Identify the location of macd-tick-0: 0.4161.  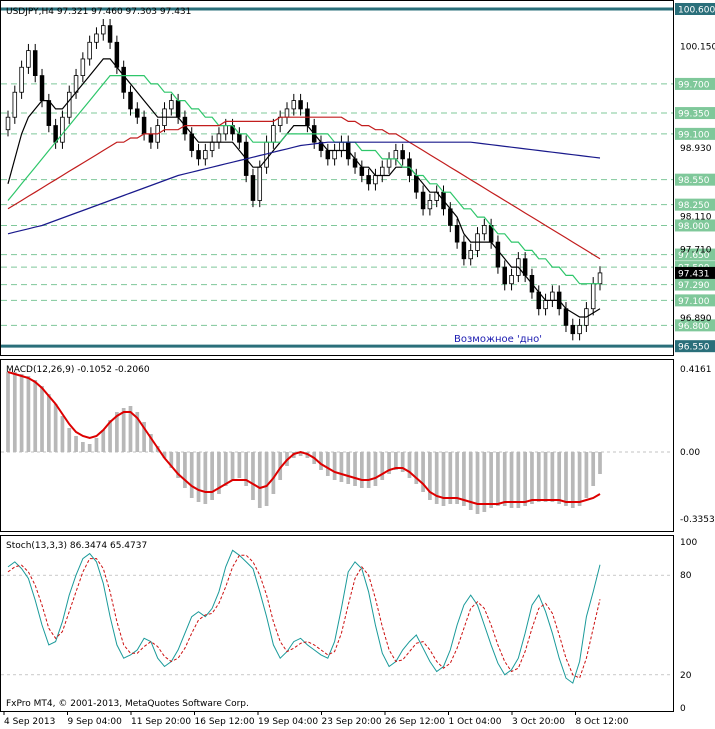
(696, 370).